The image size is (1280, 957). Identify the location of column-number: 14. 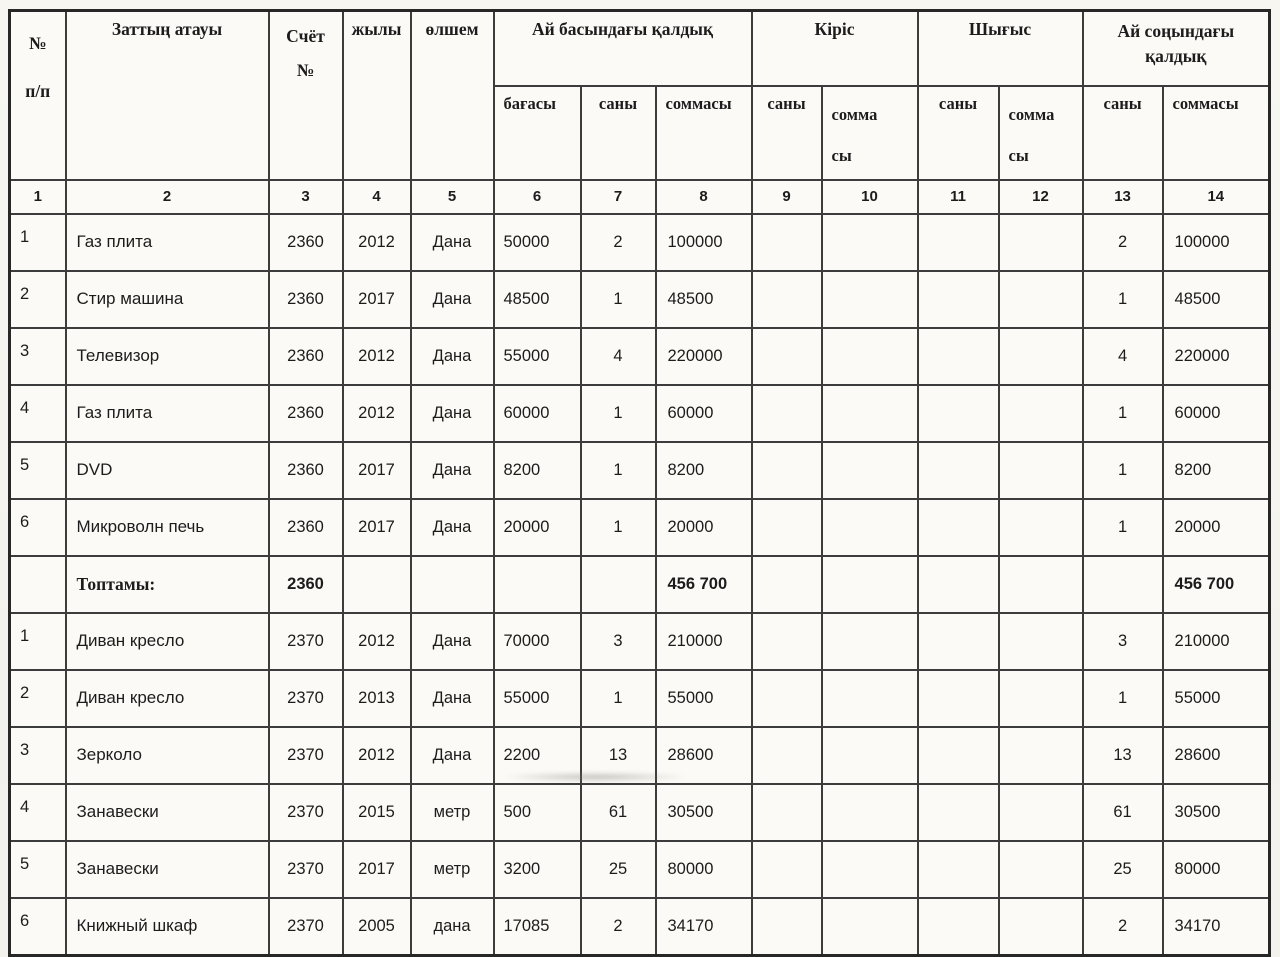
(1216, 196).